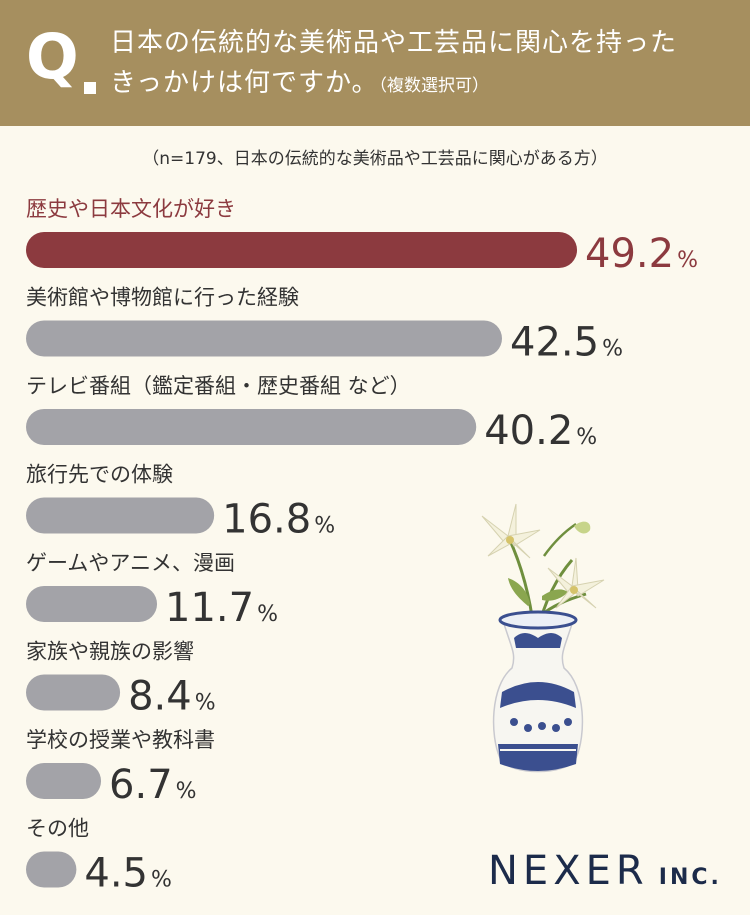 The image size is (750, 915). What do you see at coordinates (120, 740) in the screenshot?
I see `category-label: 学校の授業や教科書` at bounding box center [120, 740].